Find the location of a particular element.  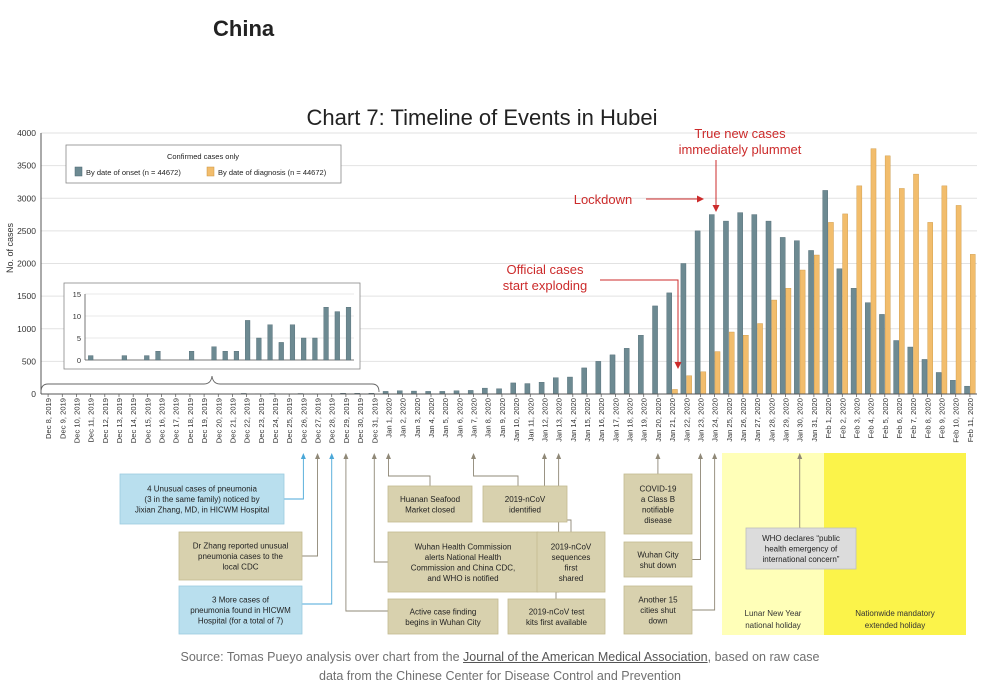

inset-bracket is located at coordinates (210, 384).